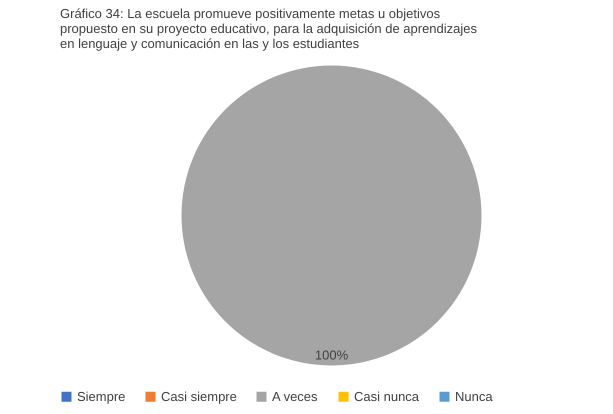 The image size is (613, 414). Describe the element at coordinates (331, 355) in the screenshot. I see `data-label: 100%` at that location.